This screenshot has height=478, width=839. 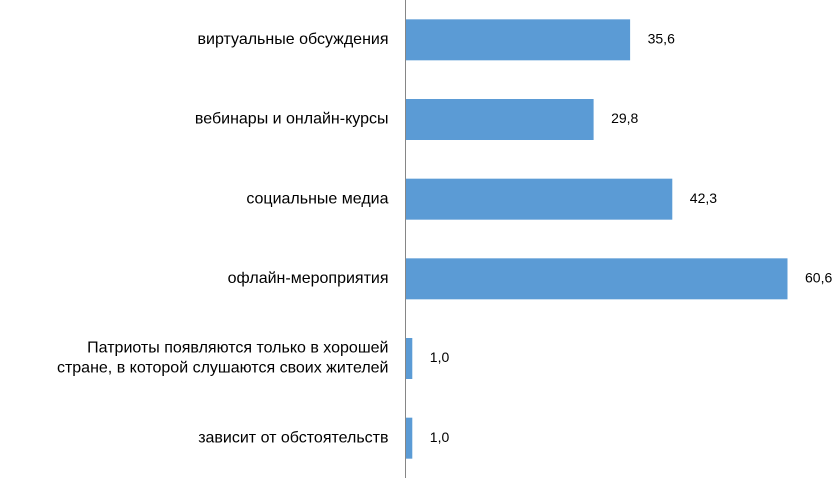 What do you see at coordinates (440, 437) in the screenshot?
I see `value-label-5: 1,0` at bounding box center [440, 437].